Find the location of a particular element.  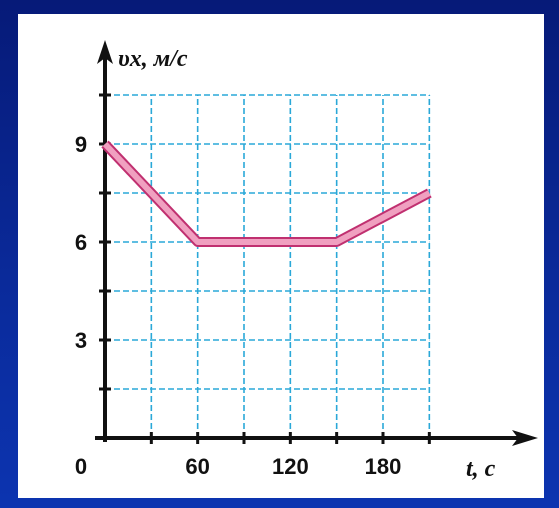

y-tick-label: 9 is located at coordinates (81, 144).